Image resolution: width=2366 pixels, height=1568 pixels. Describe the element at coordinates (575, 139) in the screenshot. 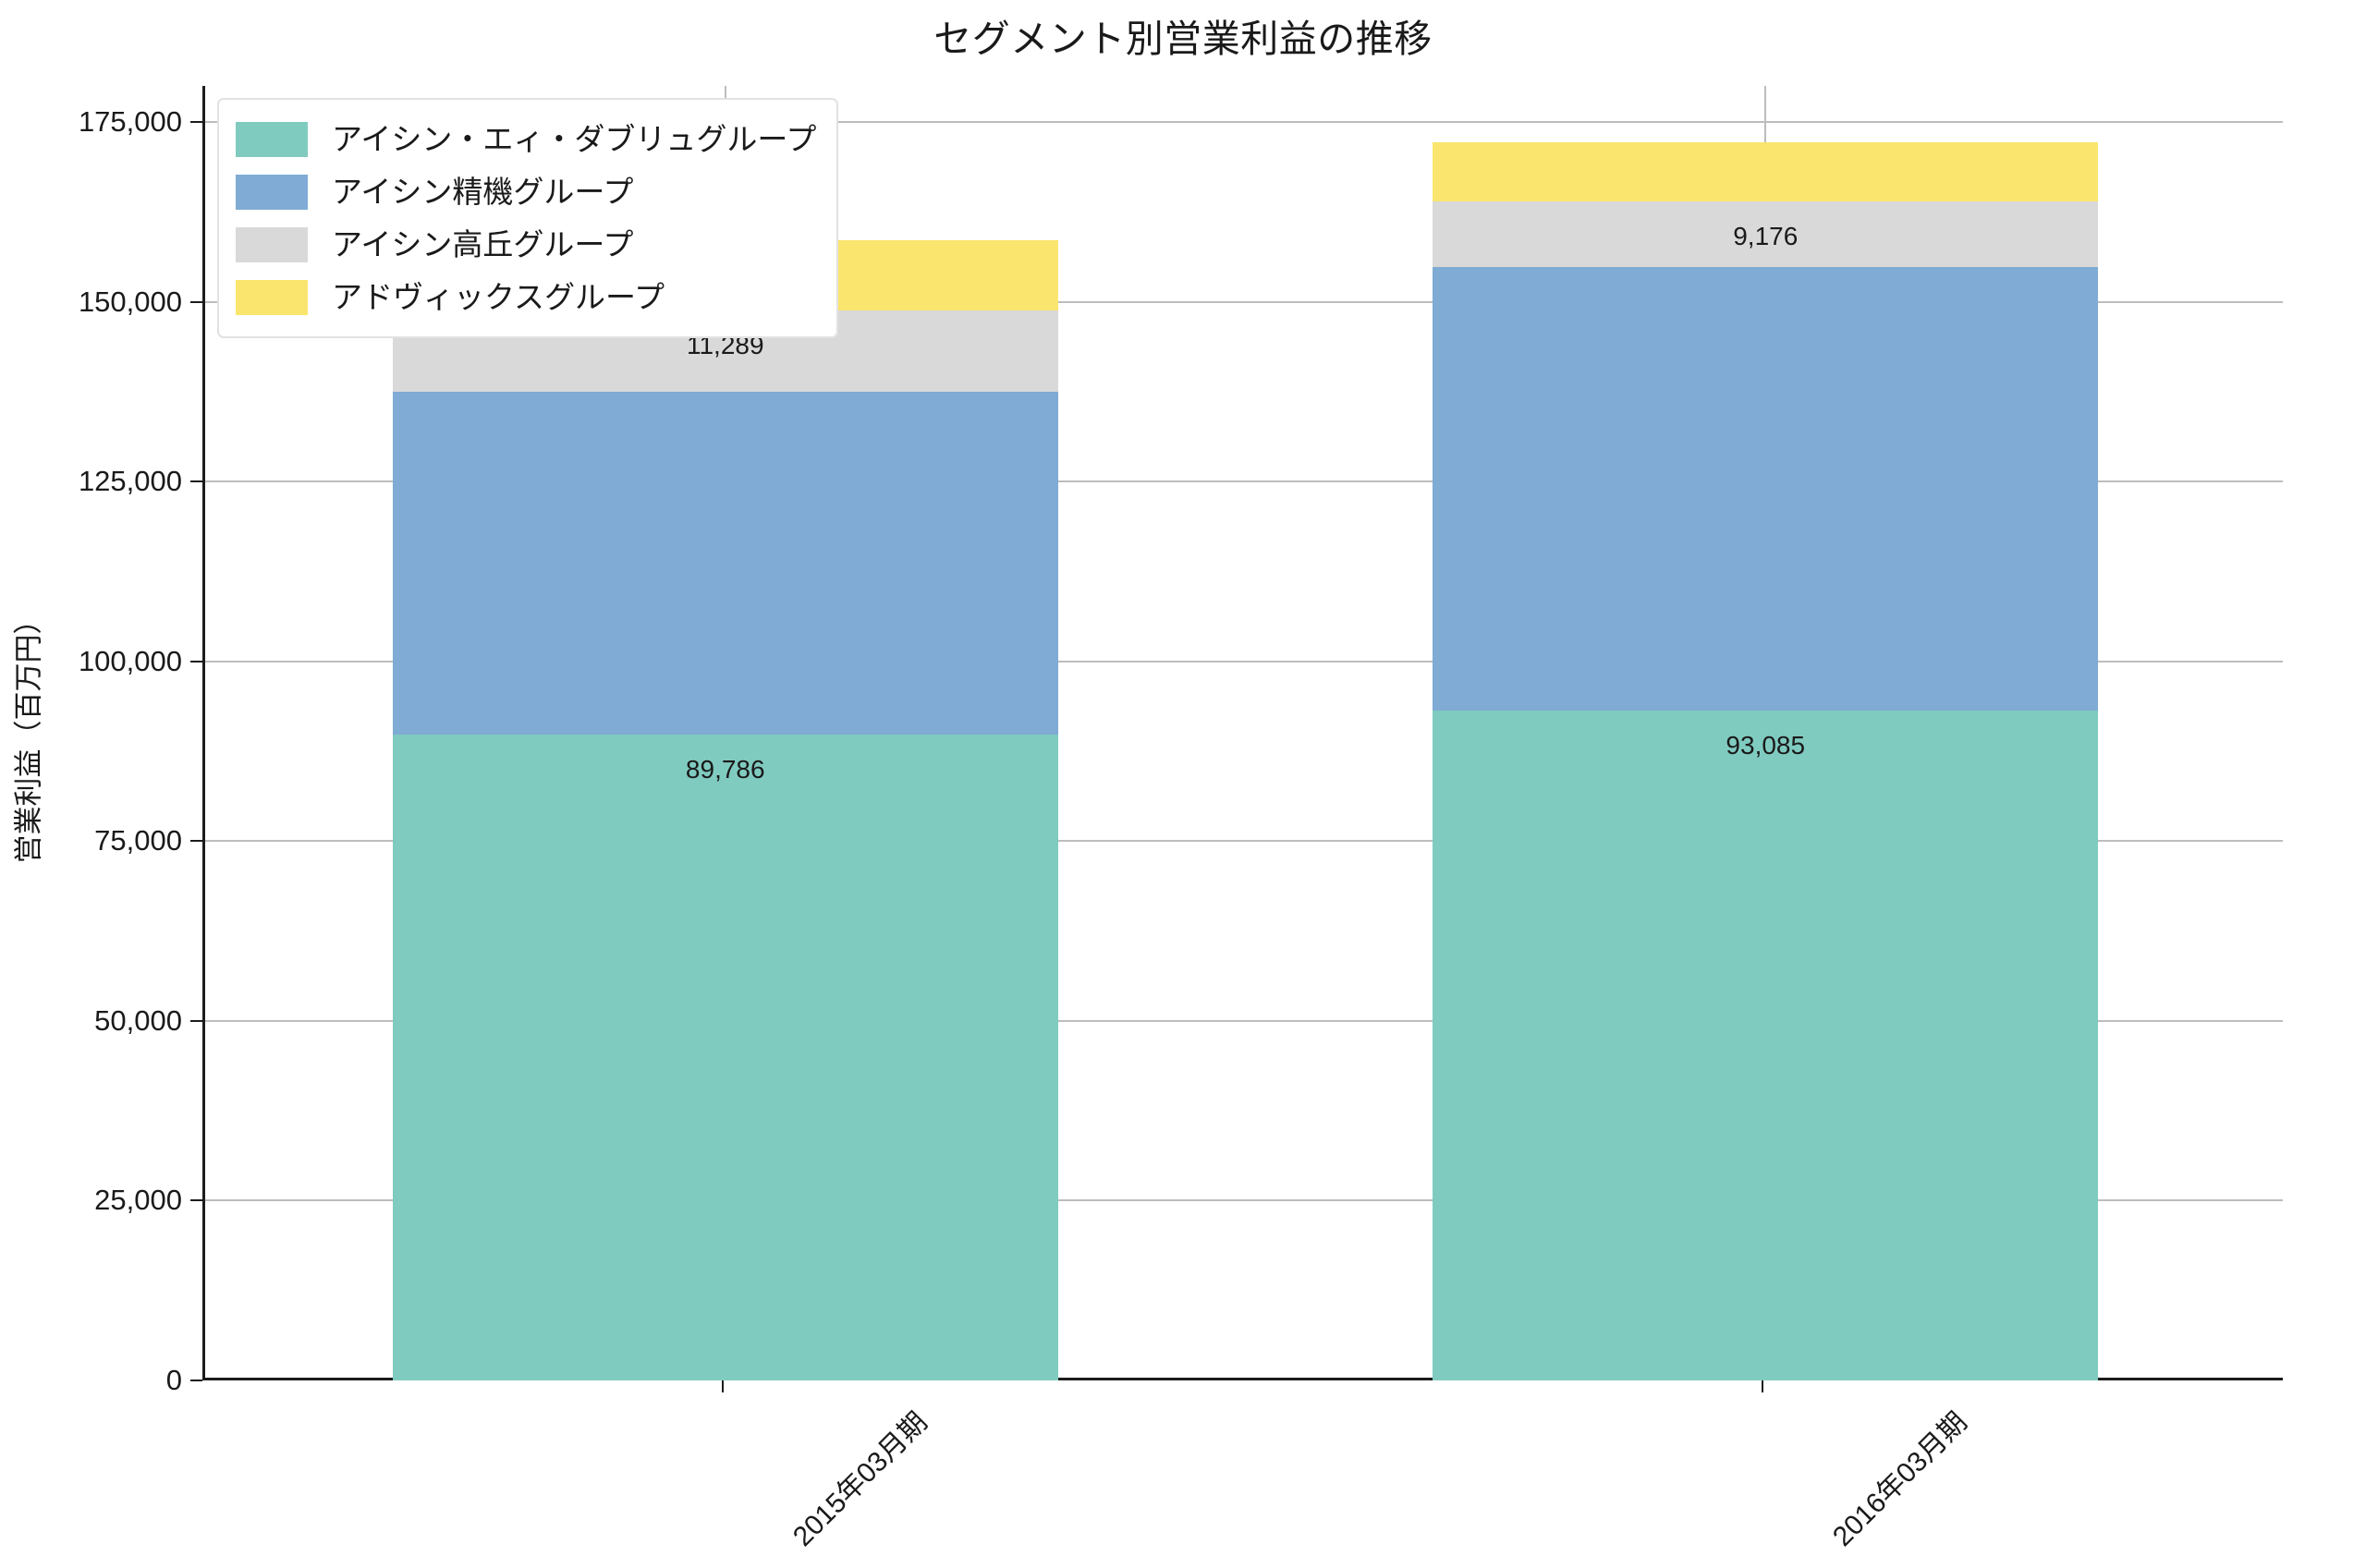

I see `legend-item-label: アイシン・エィ・ダブリュグループ` at that location.